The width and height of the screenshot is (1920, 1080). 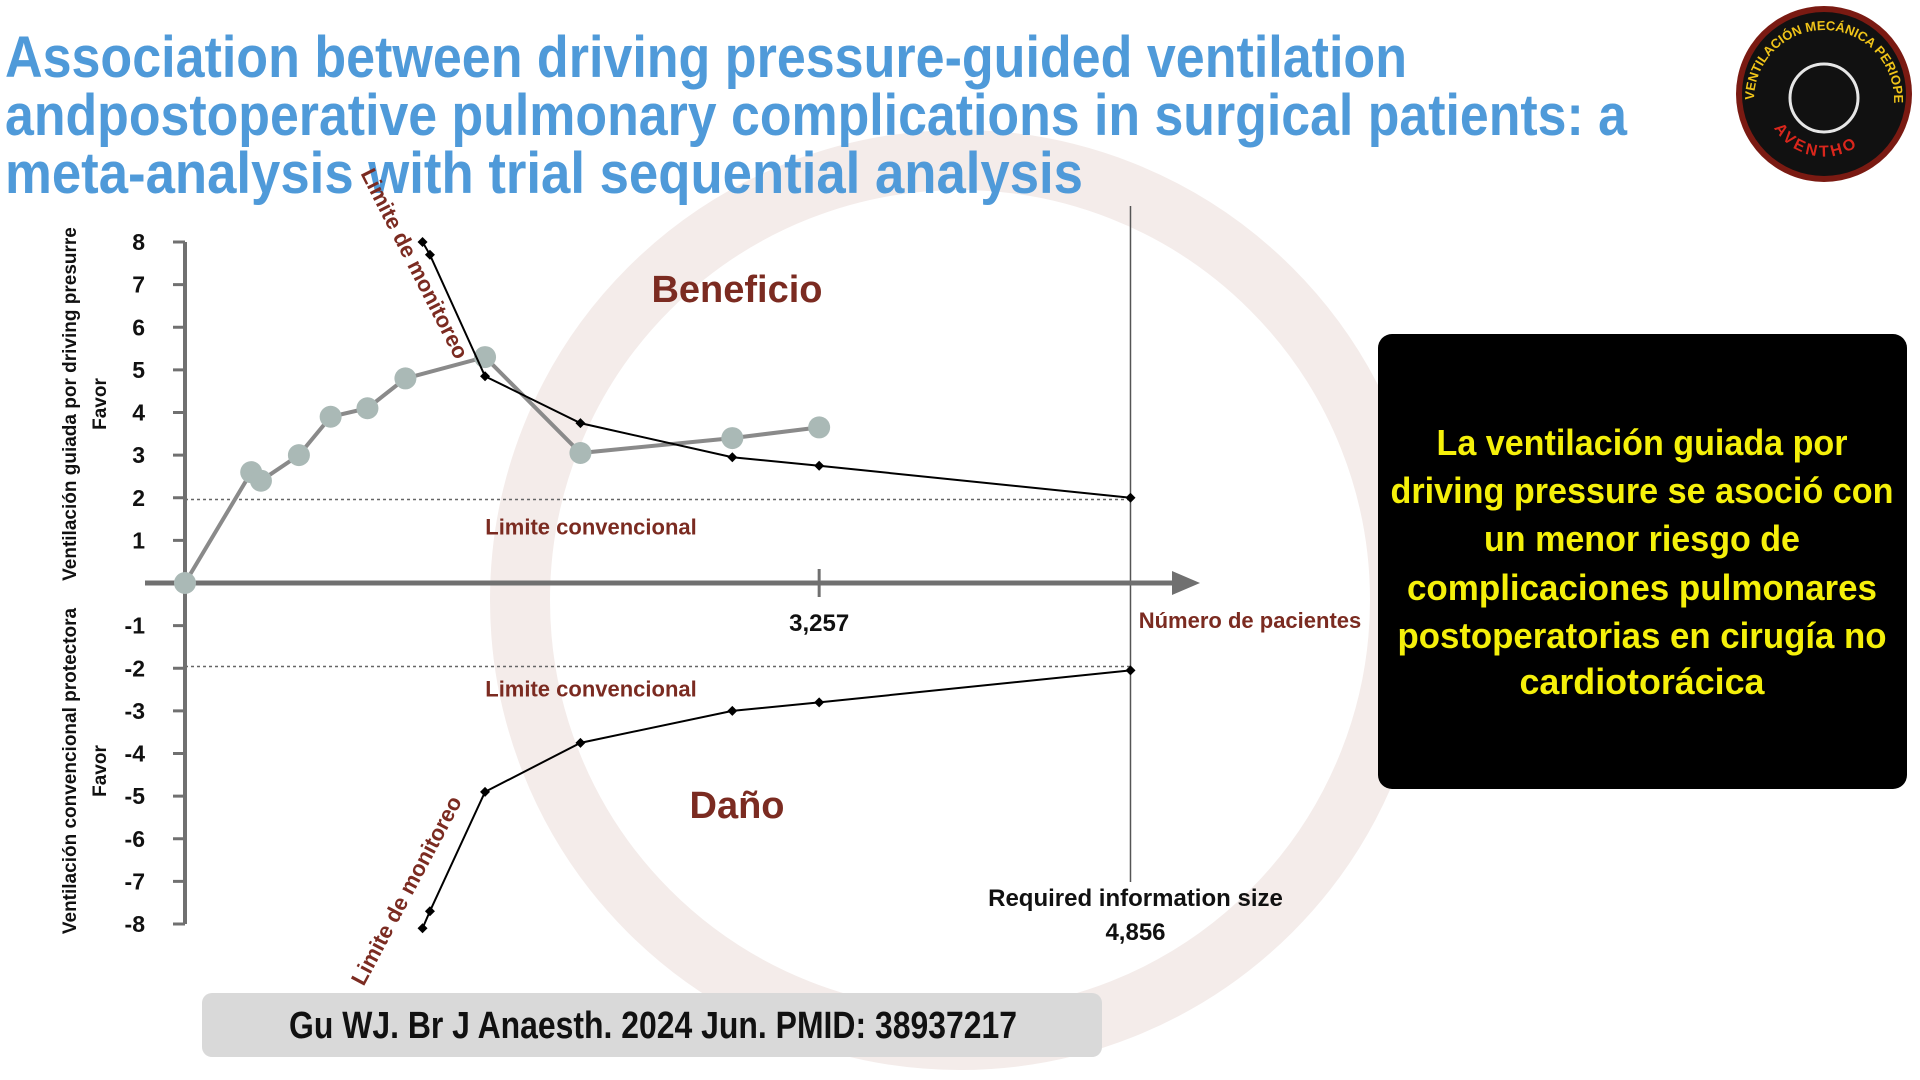 What do you see at coordinates (406, 890) in the screenshot?
I see `boundary-label: Limite de monitoreo` at bounding box center [406, 890].